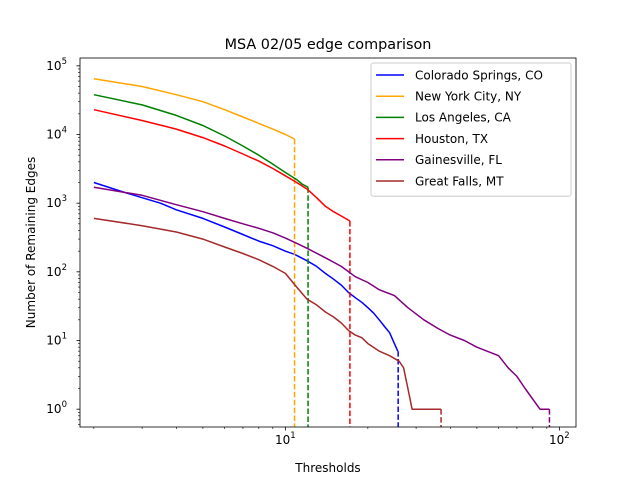 The height and width of the screenshot is (480, 640). Describe the element at coordinates (479, 75) in the screenshot. I see `legend-label-0: Colorado Springs, CO` at that location.